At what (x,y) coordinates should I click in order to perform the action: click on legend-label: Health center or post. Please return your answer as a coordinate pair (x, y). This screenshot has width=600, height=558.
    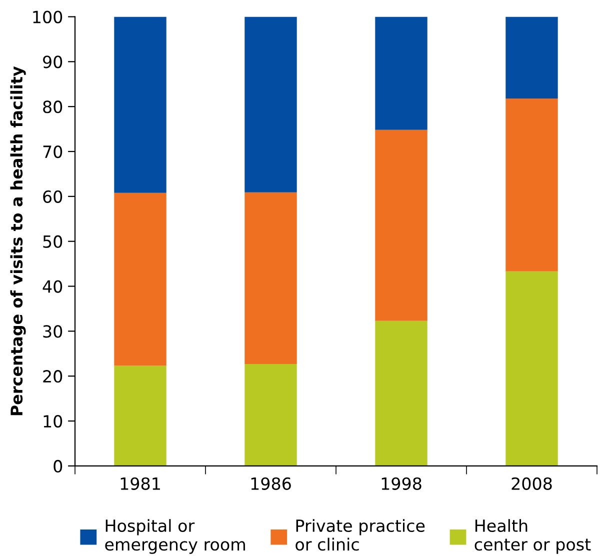
    Looking at the image, I should click on (532, 536).